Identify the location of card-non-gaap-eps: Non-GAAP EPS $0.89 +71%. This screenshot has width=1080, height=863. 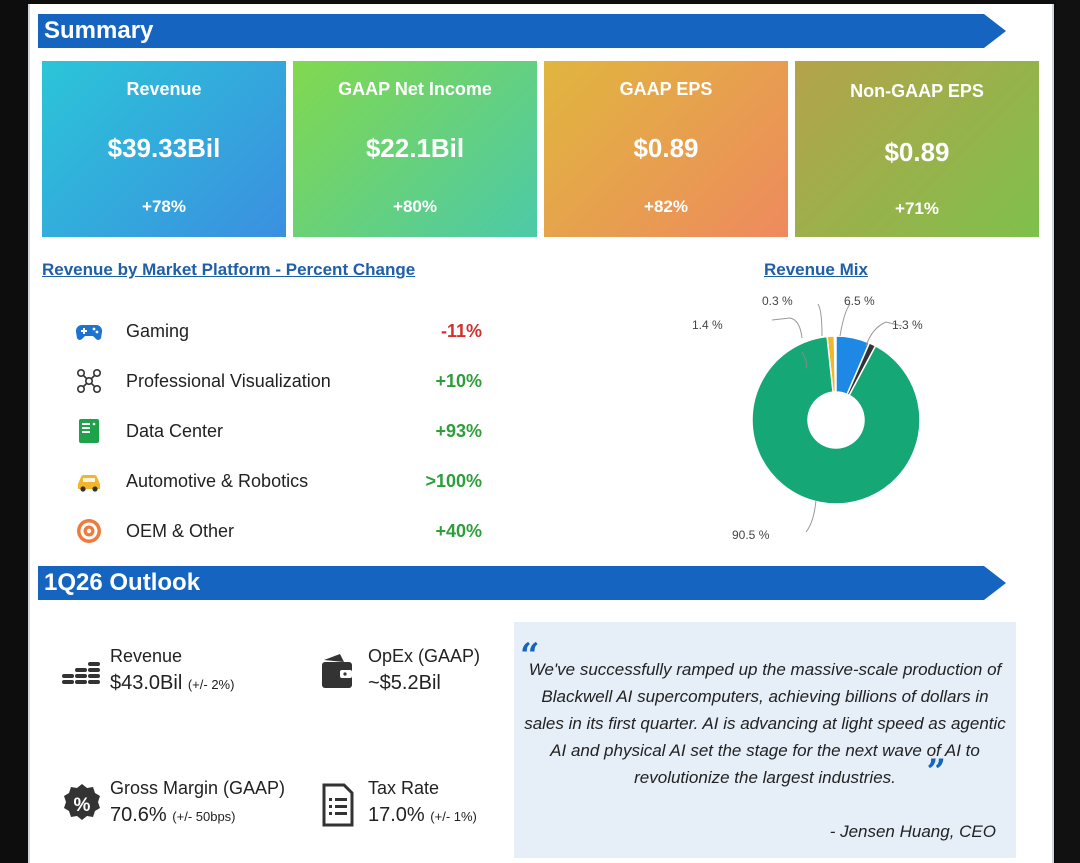
(917, 149).